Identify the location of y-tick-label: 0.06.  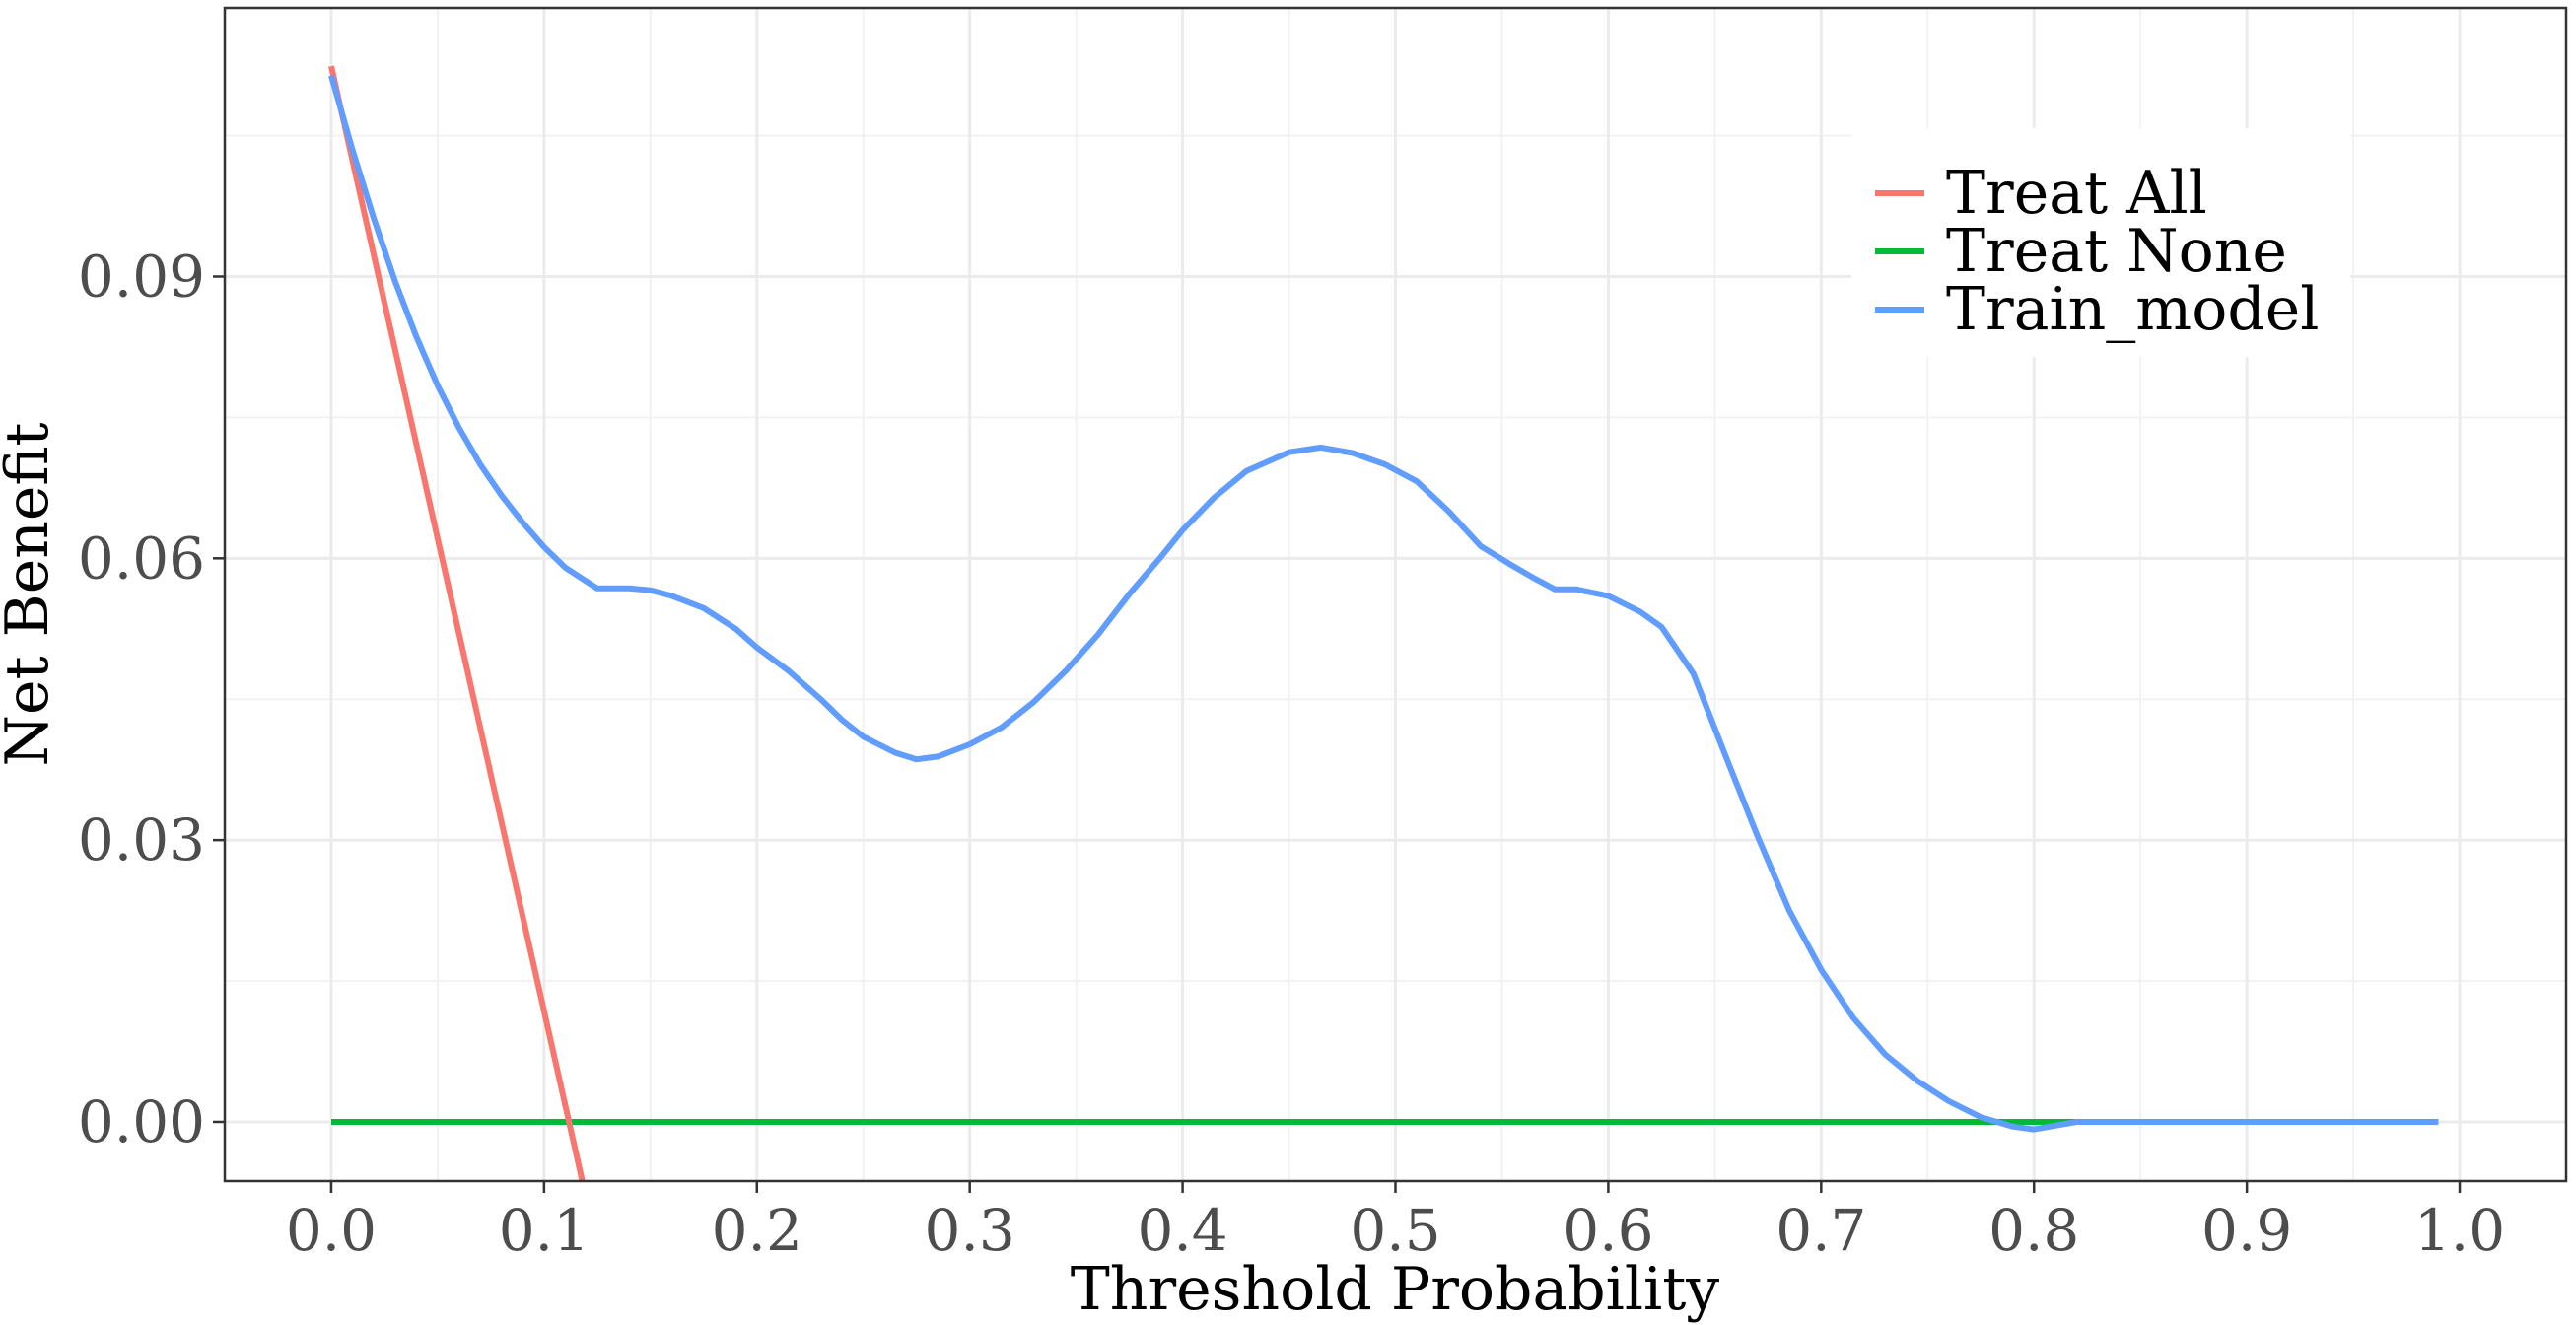
(141, 558).